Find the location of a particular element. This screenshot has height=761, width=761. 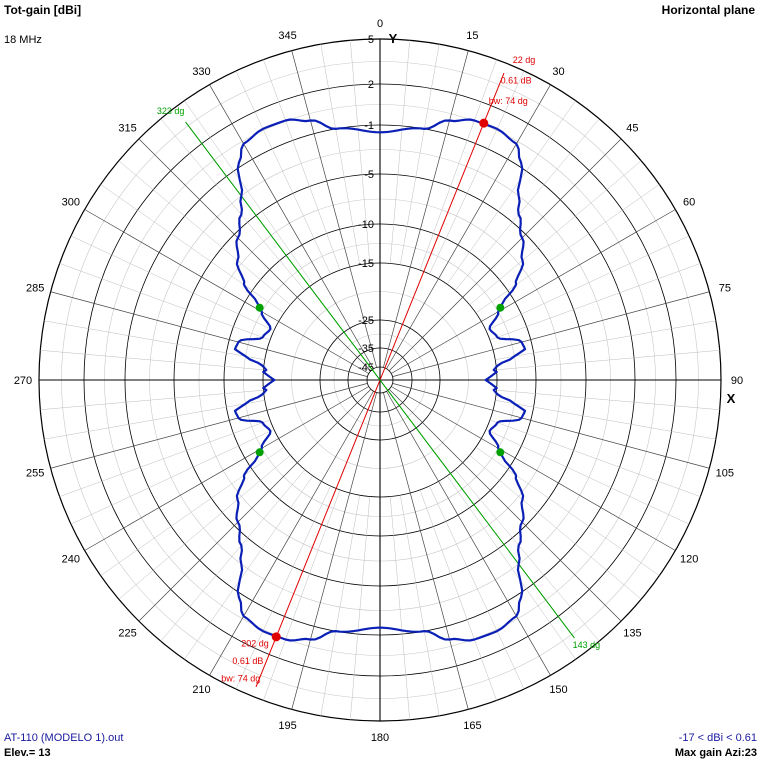

radial-scale-label: -45 is located at coordinates (366, 368).